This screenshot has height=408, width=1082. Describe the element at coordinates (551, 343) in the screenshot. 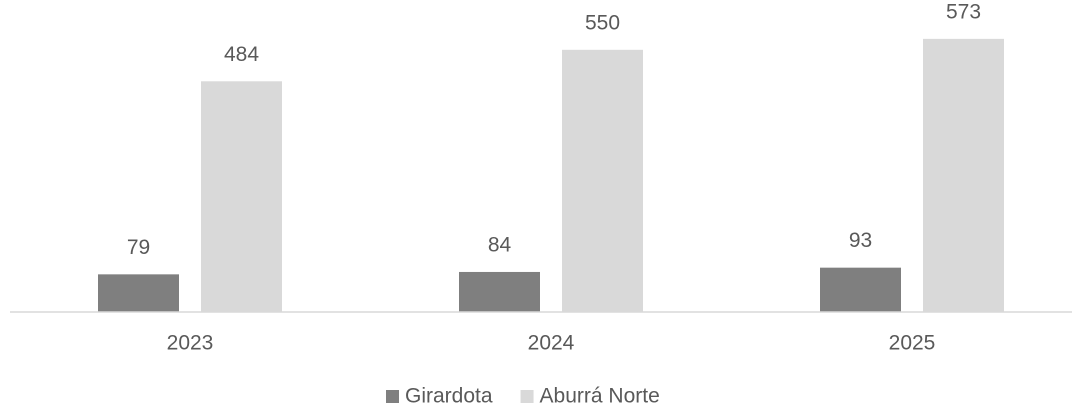

I see `x-tick-label: 2024` at that location.